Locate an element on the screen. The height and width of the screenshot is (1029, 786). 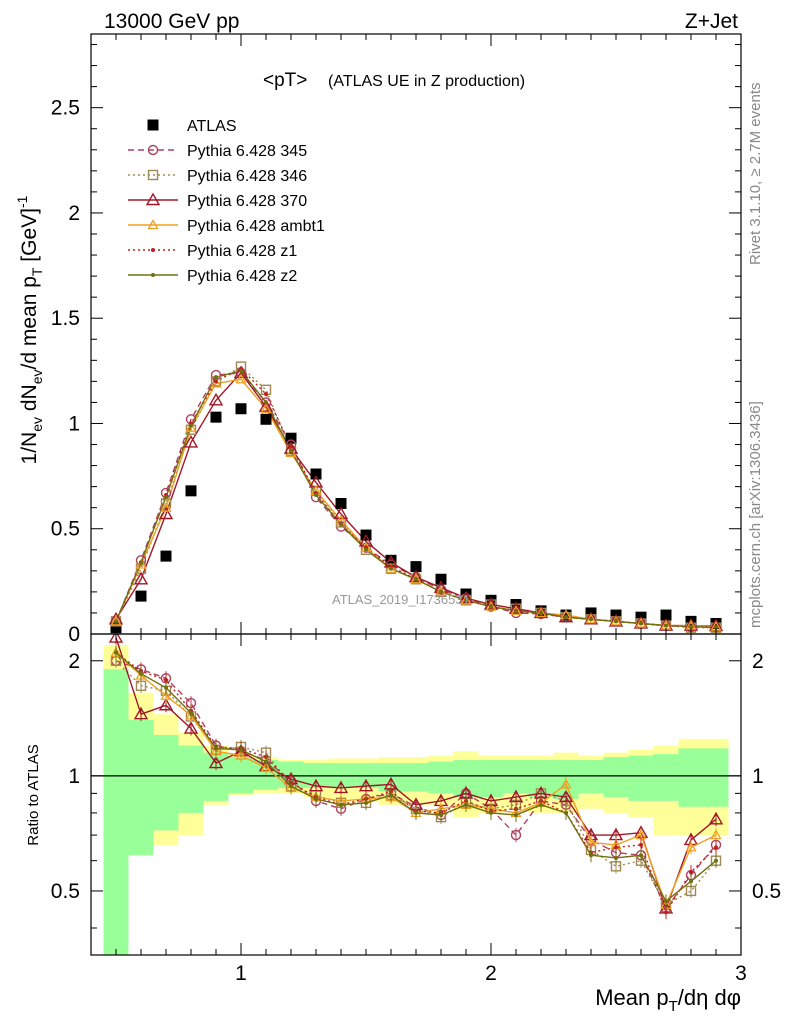
legend-item-370: Pythia 6.428 370 is located at coordinates (217, 201).